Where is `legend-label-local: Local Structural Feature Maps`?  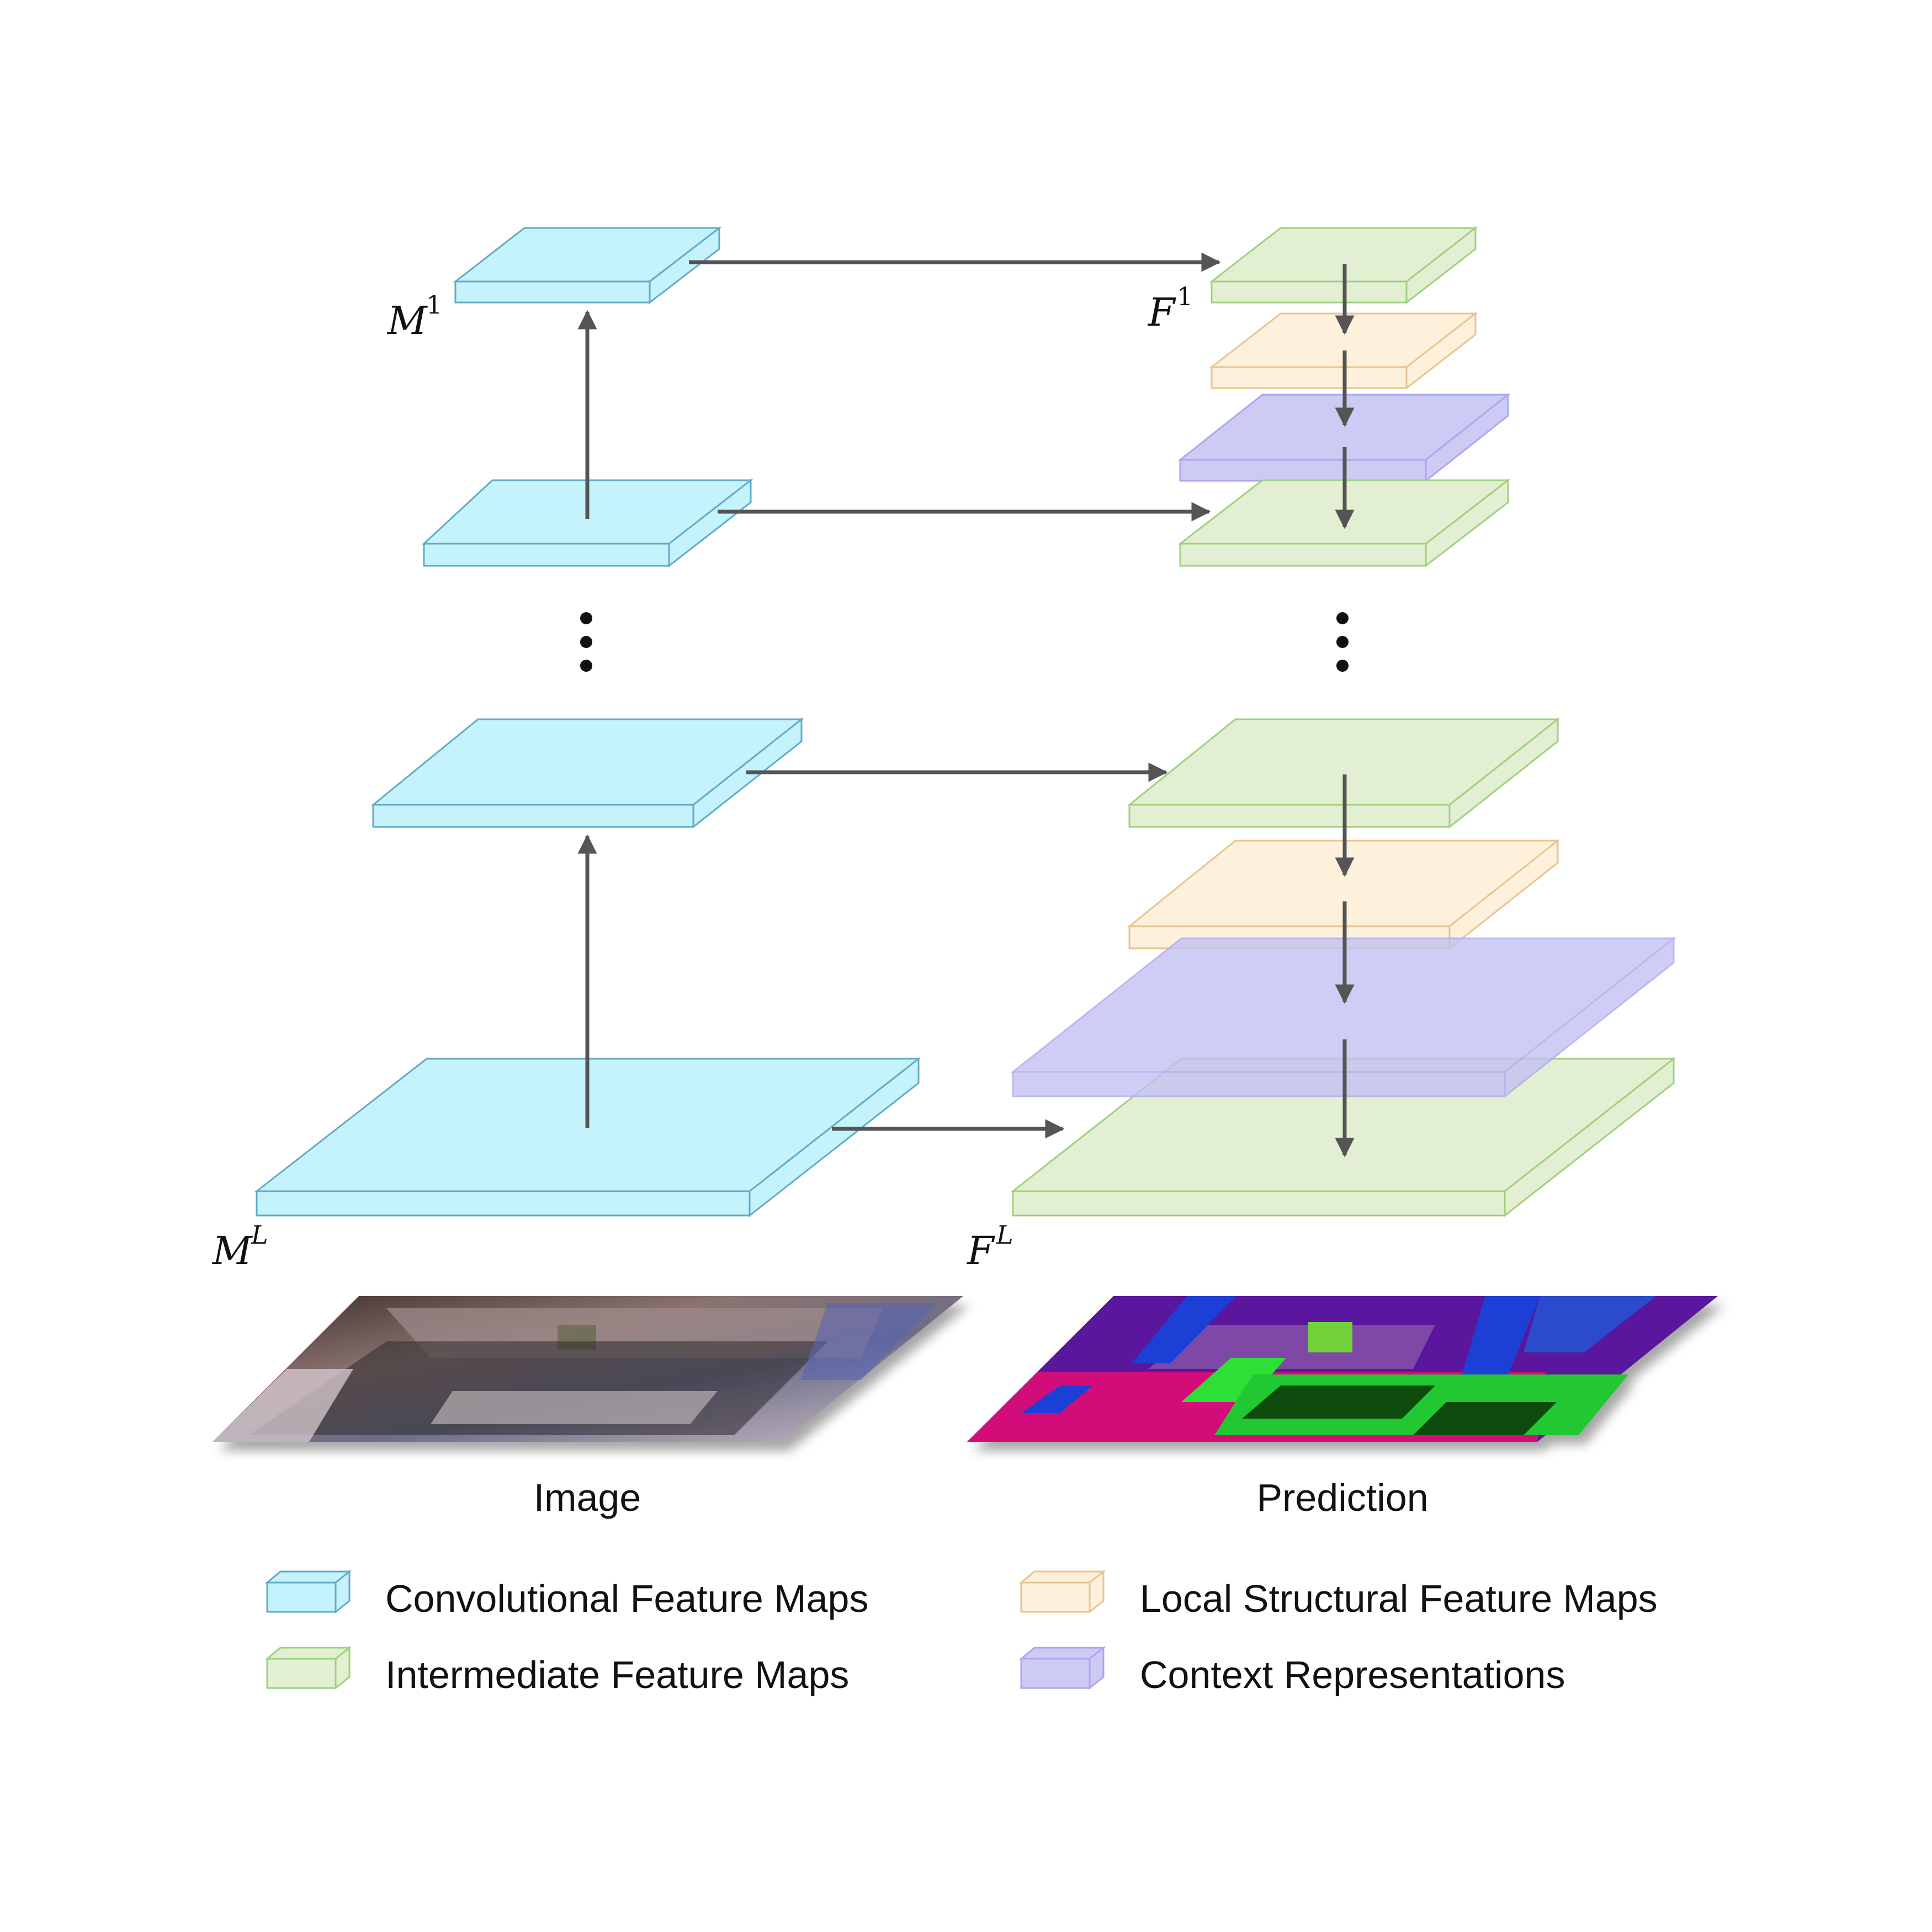 legend-label-local: Local Structural Feature Maps is located at coordinates (1399, 1599).